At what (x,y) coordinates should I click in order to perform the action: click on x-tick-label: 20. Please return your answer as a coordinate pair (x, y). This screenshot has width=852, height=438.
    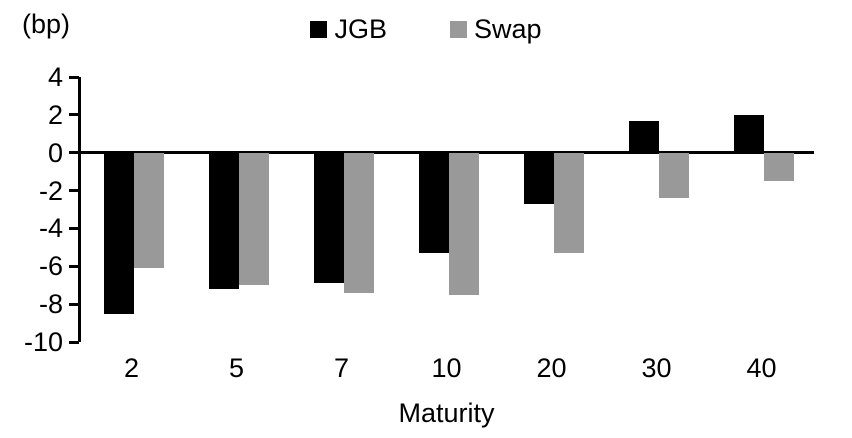
    Looking at the image, I should click on (551, 368).